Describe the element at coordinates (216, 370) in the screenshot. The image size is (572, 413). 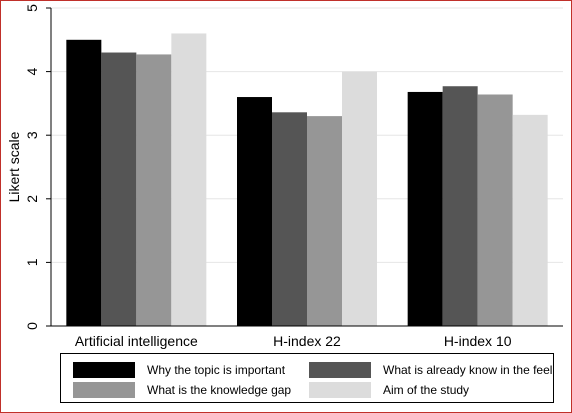
I see `legend-label: Why the topic is important` at that location.